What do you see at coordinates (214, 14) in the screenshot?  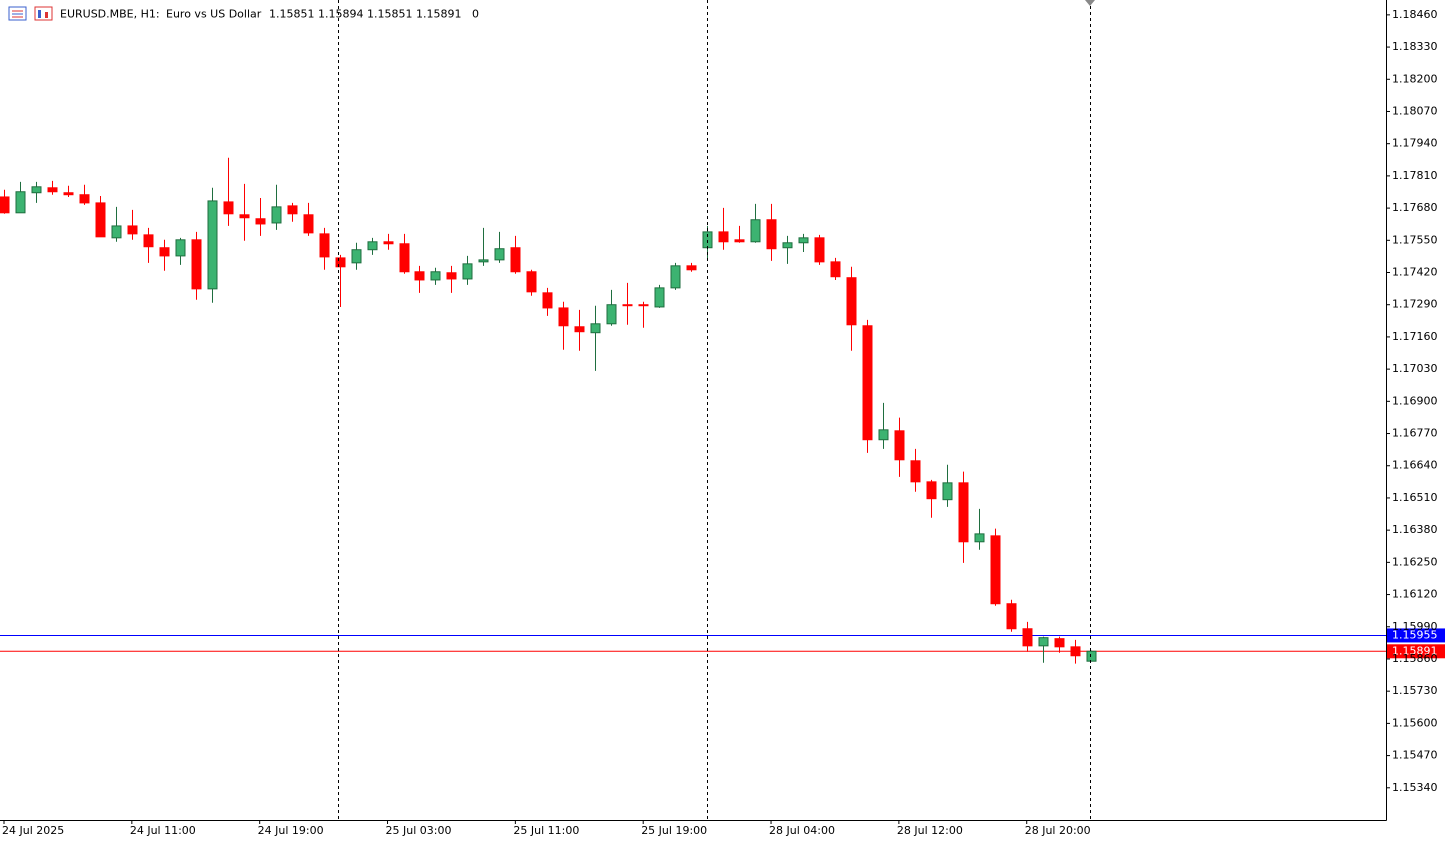 I see `description: Euro vs US Dollar` at bounding box center [214, 14].